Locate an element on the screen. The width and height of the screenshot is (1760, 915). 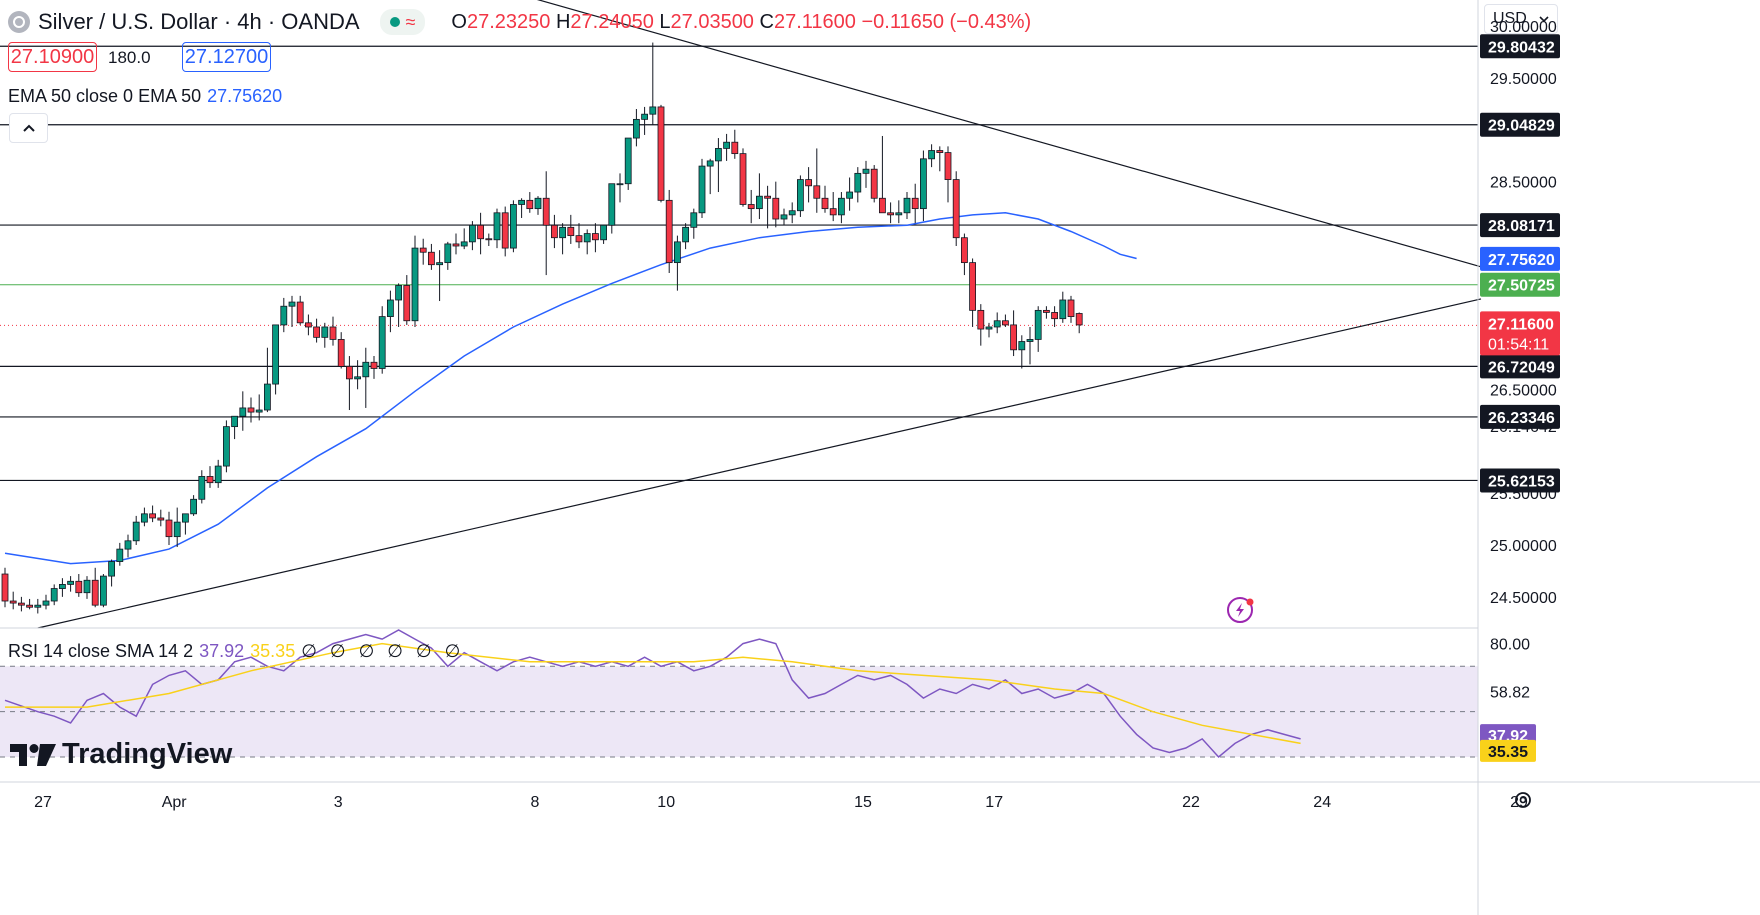
currency-select: USD is located at coordinates (1521, 19).